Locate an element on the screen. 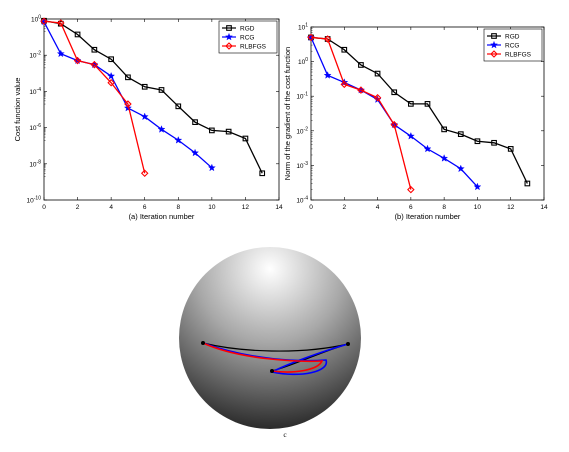  sphere is located at coordinates (270, 338).